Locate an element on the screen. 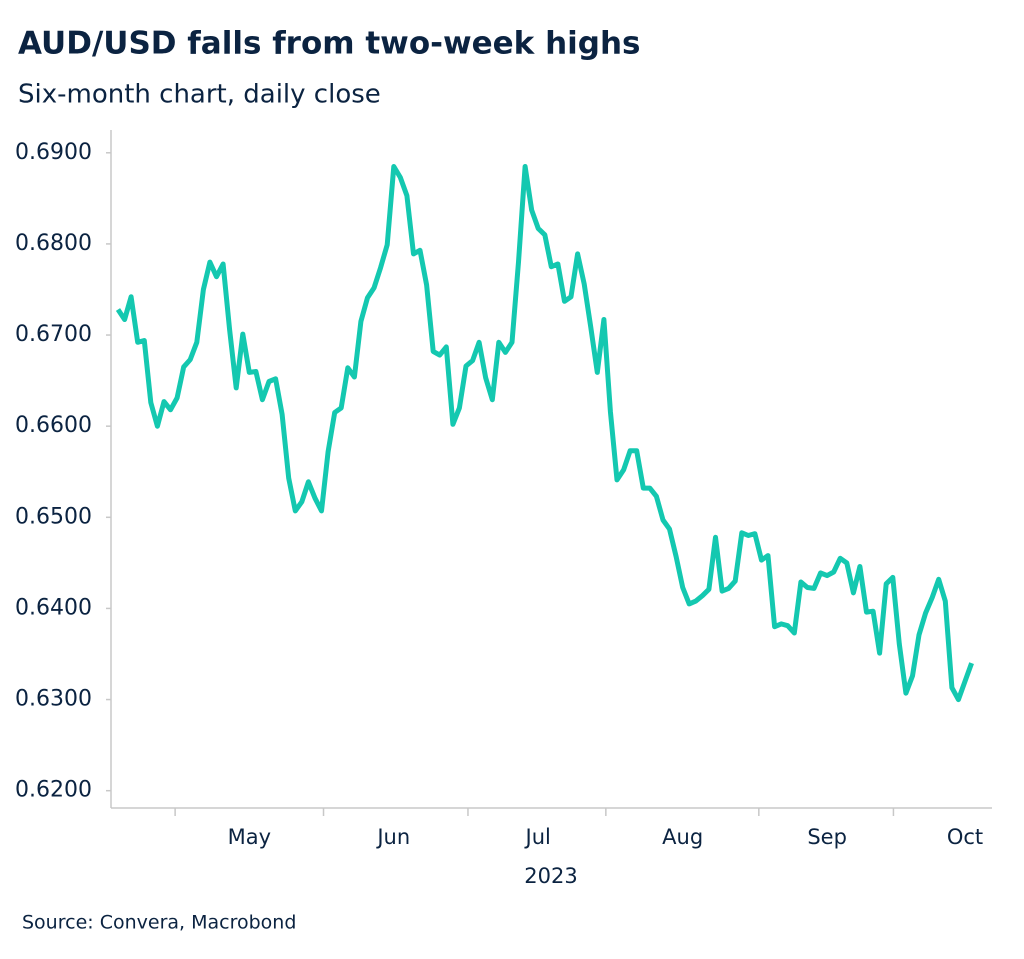 The height and width of the screenshot is (959, 1024). y-tick-label: 0.6300 is located at coordinates (53, 699).